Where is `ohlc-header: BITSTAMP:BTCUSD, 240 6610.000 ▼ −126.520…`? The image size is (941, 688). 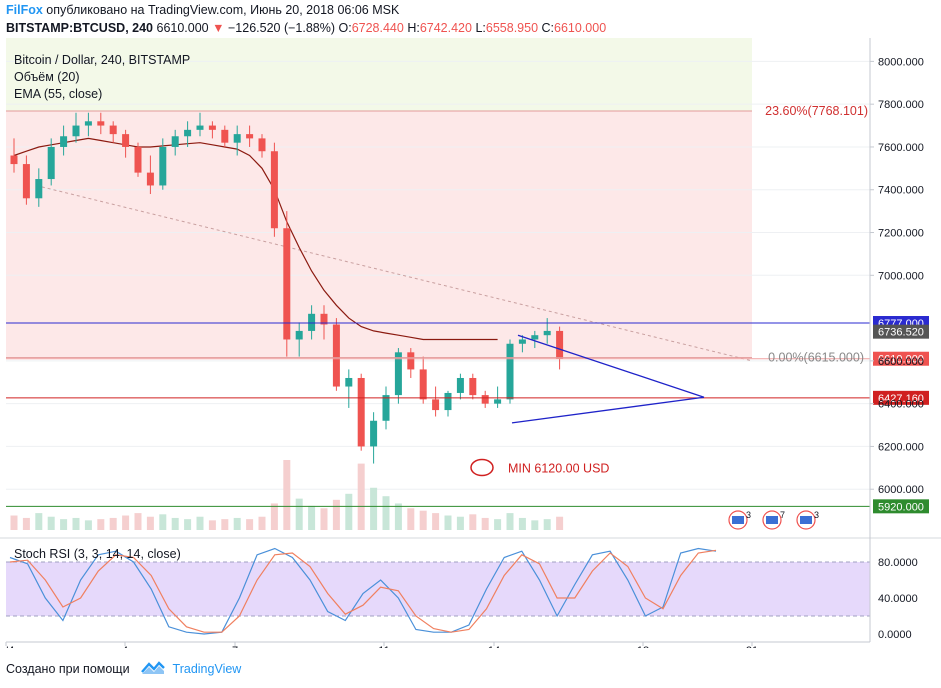 ohlc-header: BITSTAMP:BTCUSD, 240 6610.000 ▼ −126.520… is located at coordinates (470, 28).